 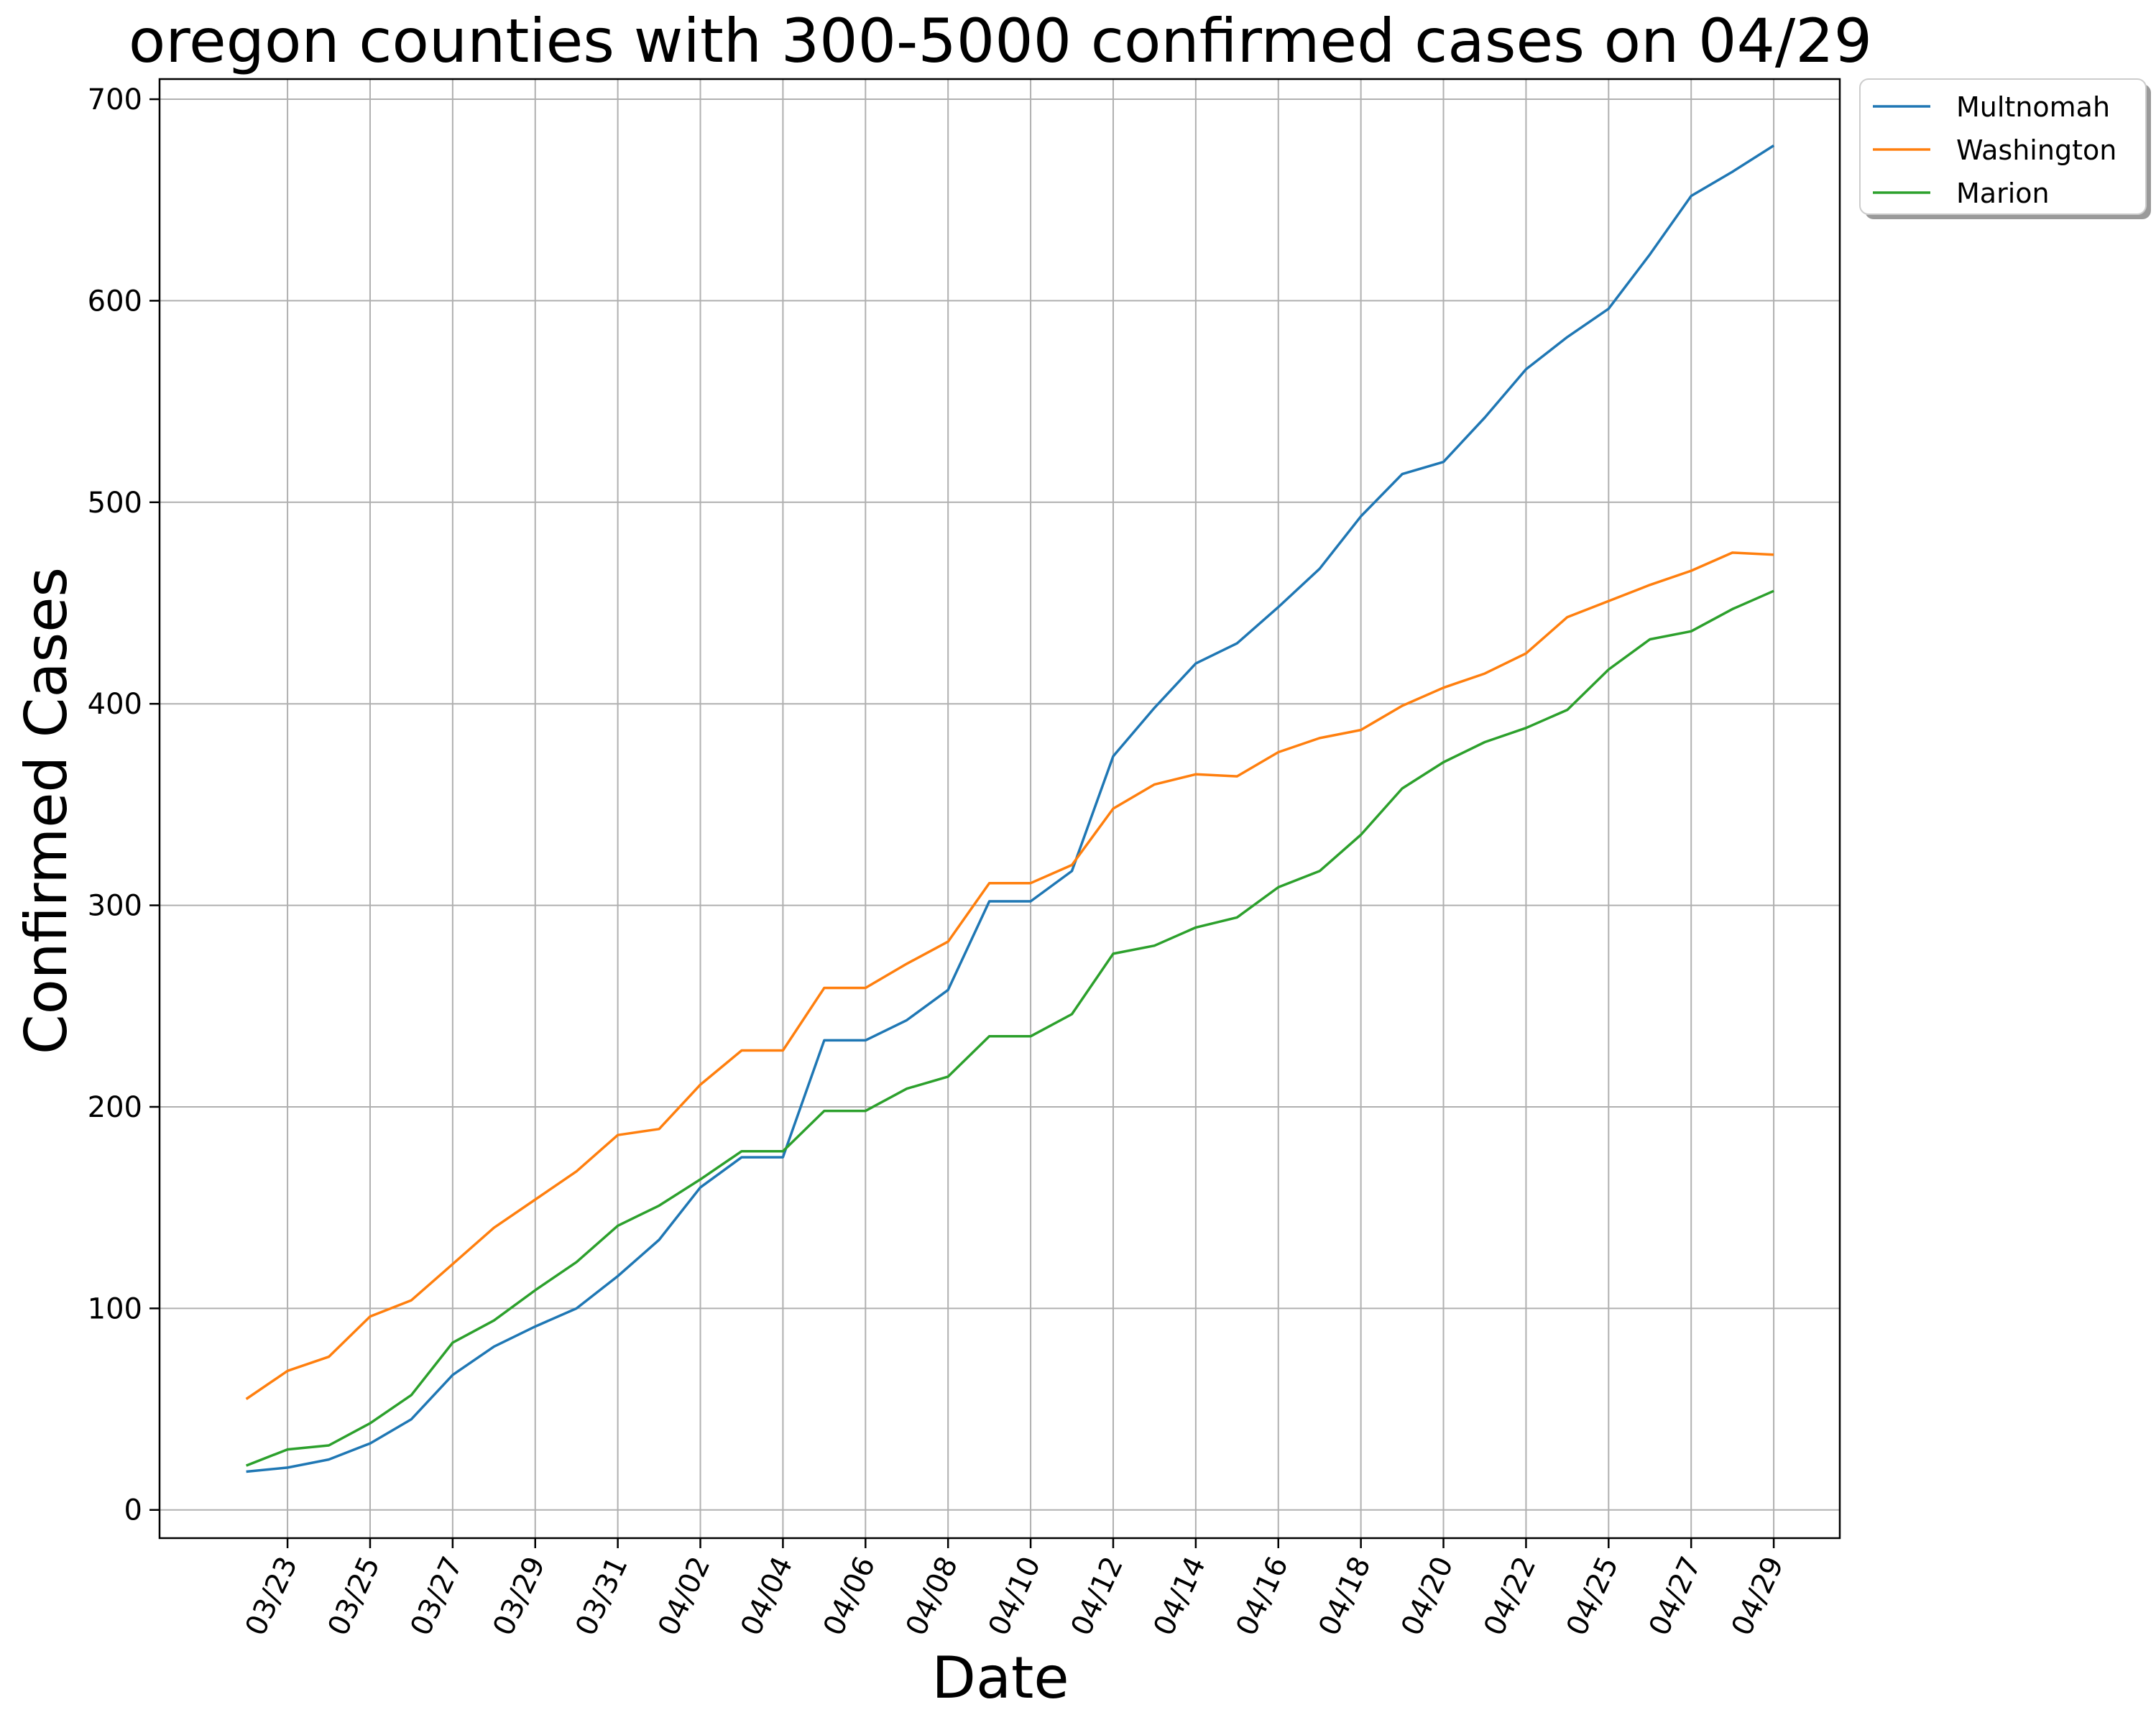 I want to click on y-tick-label: 700, so click(x=115, y=99).